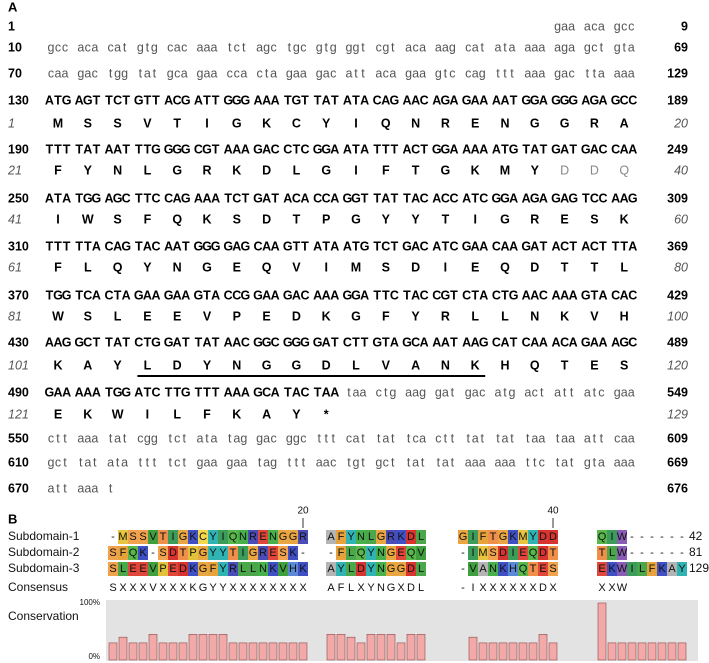 This screenshot has width=709, height=663. Describe the element at coordinates (341, 267) in the screenshot. I see `residues: F L Q Y N G E Q V I M S D I E Q D T T L` at that location.